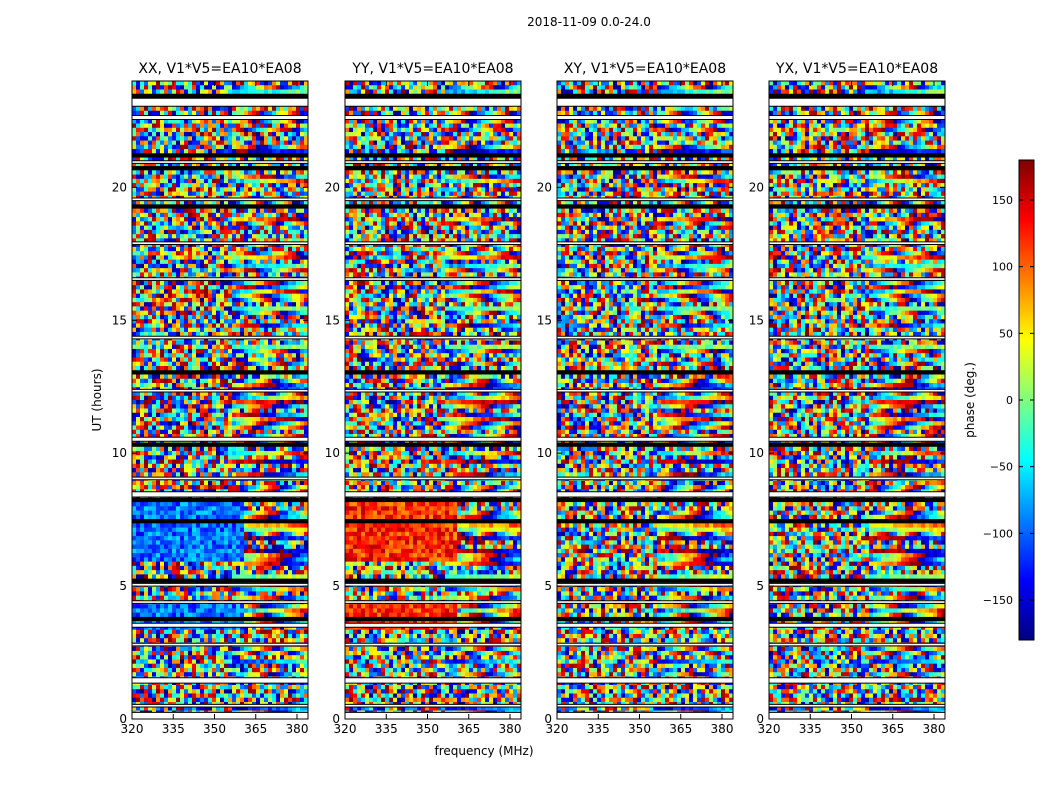 The height and width of the screenshot is (804, 1050). I want to click on panel-title: XY, V1*V5=EA10*EA08, so click(645, 69).